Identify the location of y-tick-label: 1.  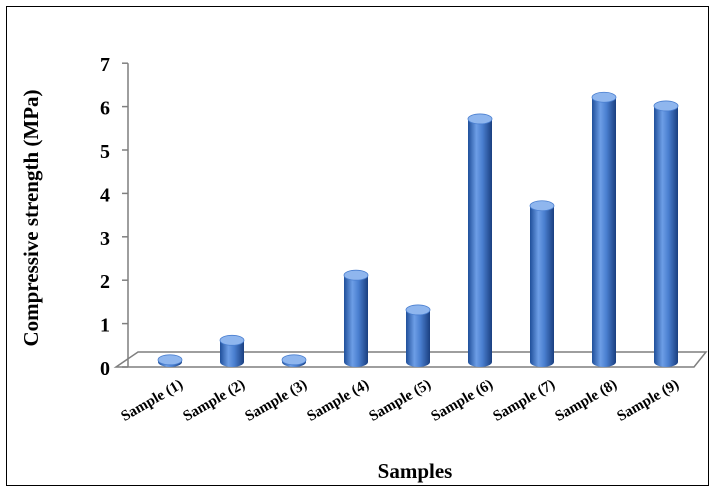
(105, 326).